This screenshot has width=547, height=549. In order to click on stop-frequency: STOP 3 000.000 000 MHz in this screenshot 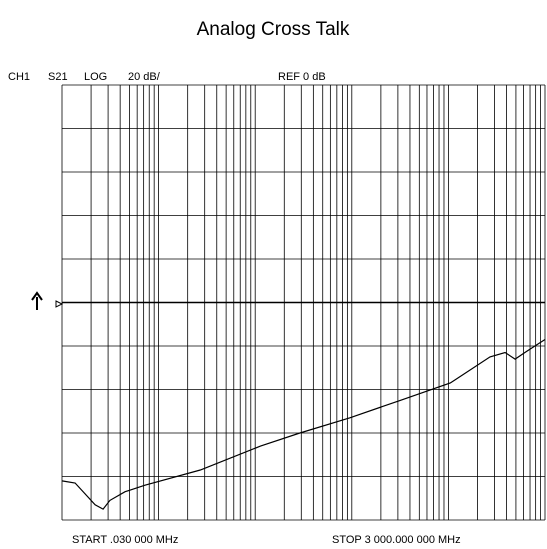, I will do `click(396, 540)`.